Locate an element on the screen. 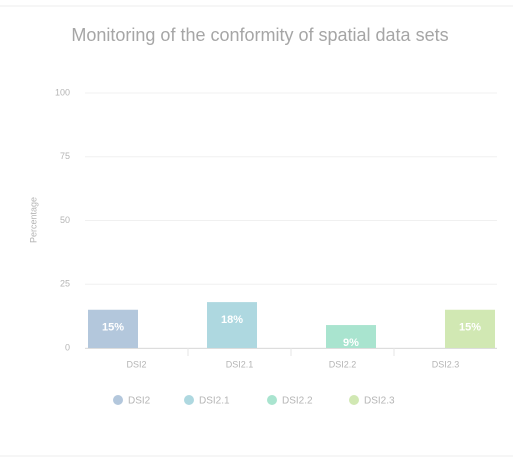 This screenshot has width=513, height=461. x-tick-label: DSI2.2 is located at coordinates (343, 364).